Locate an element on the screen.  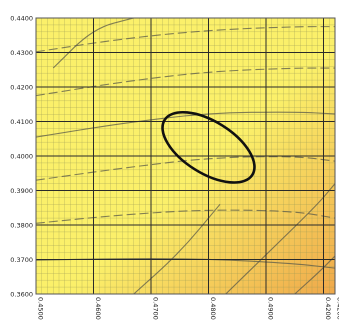
x-tick-label-2: 0.4700 is located at coordinates (156, 308).